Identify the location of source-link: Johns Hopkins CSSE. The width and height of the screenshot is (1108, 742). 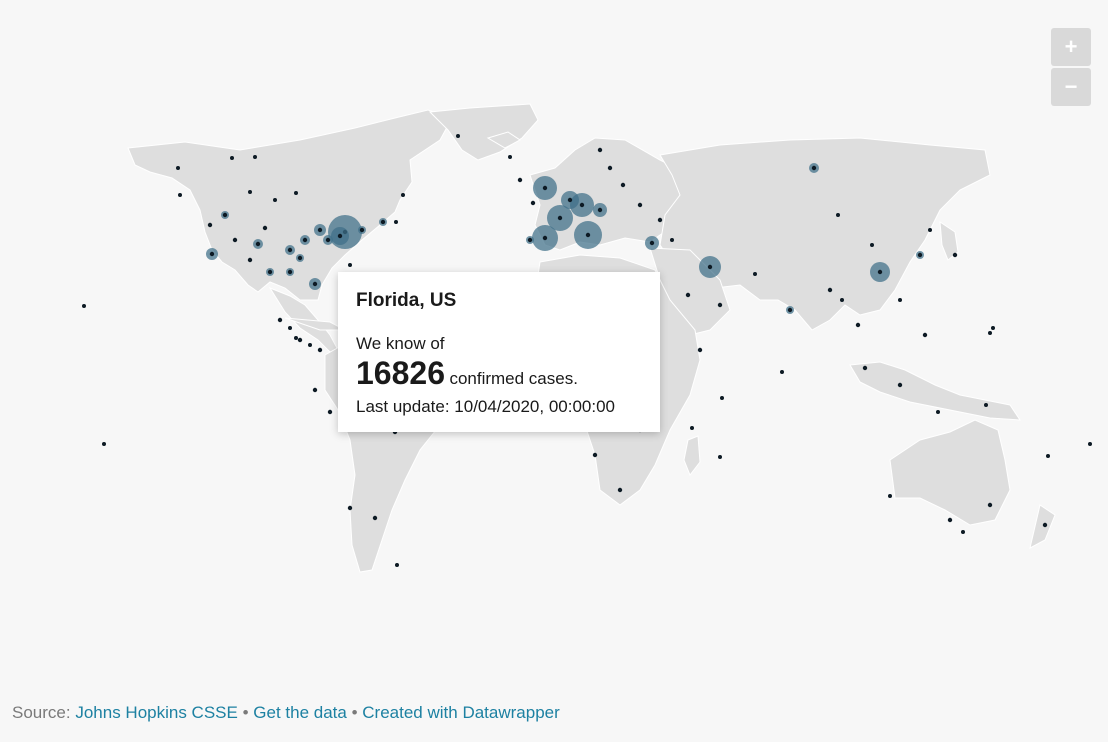
(156, 712).